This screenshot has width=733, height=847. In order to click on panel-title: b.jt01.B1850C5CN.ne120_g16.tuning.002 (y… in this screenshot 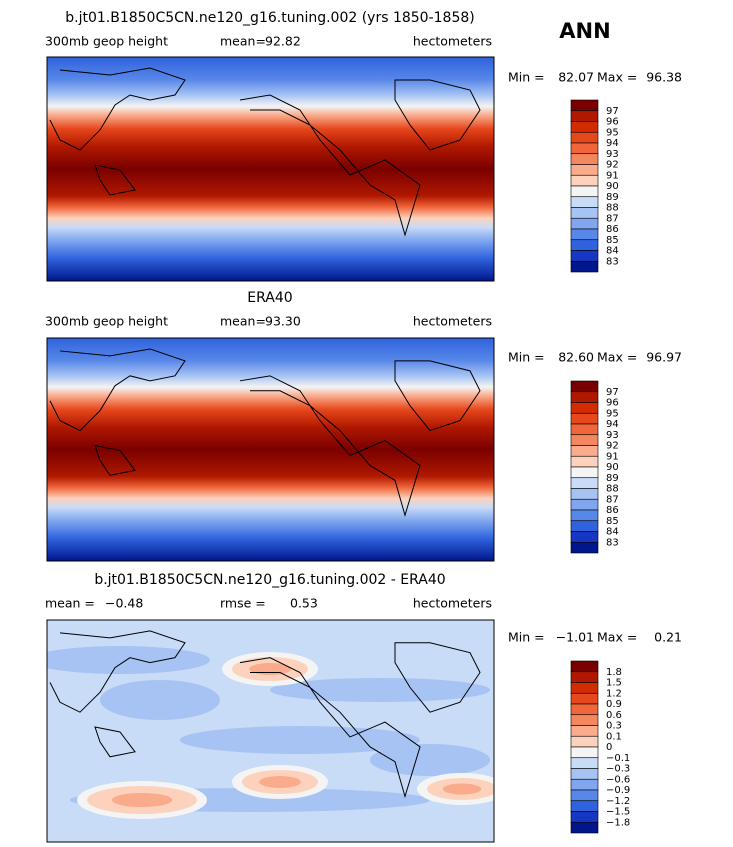, I will do `click(269, 18)`.